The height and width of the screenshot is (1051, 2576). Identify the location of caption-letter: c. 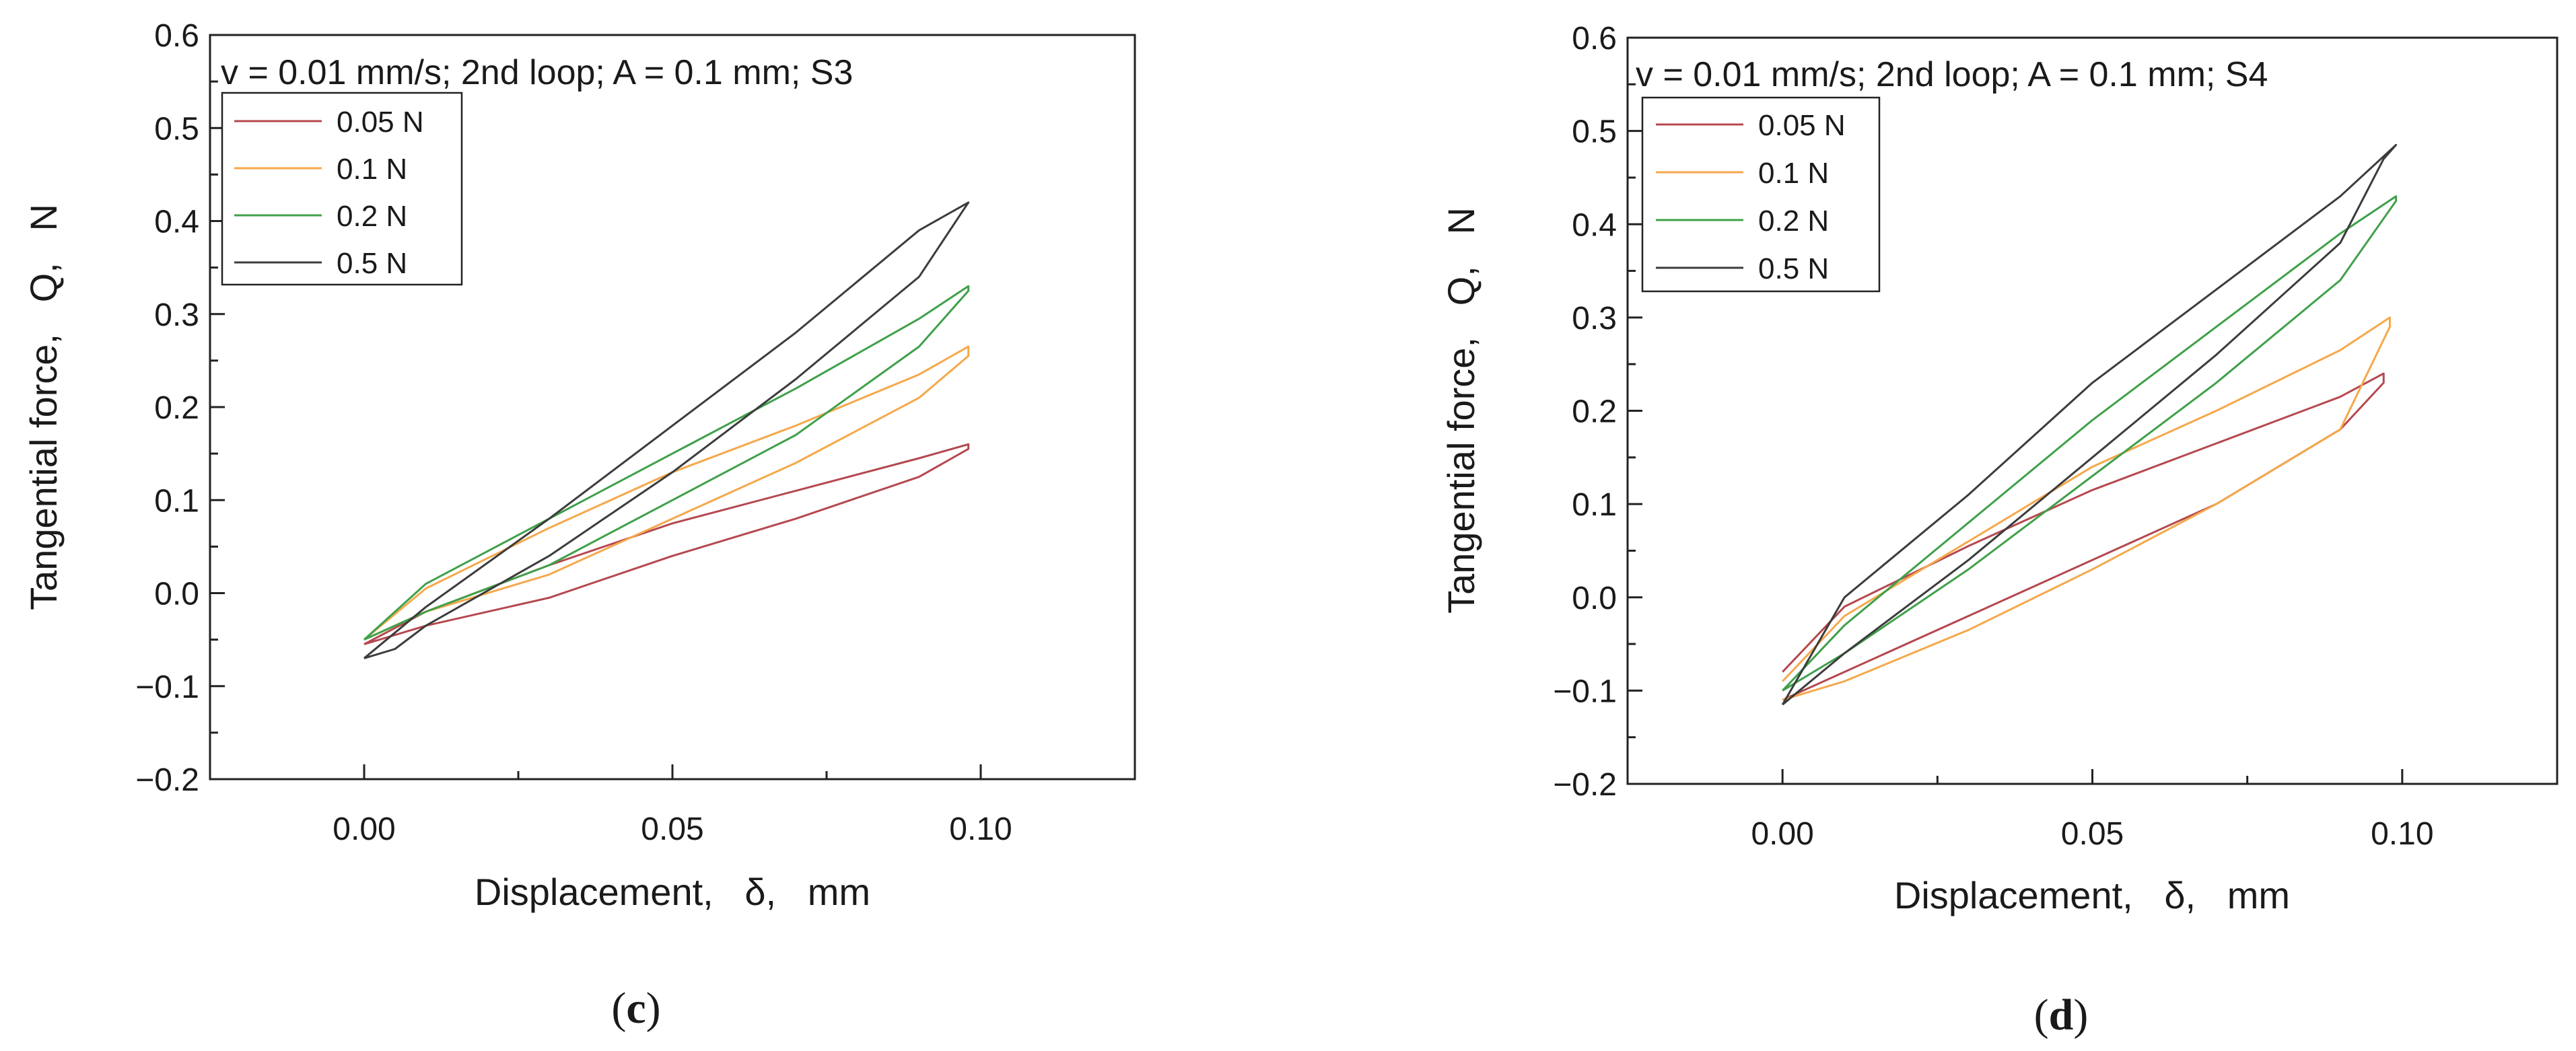
(636, 1008).